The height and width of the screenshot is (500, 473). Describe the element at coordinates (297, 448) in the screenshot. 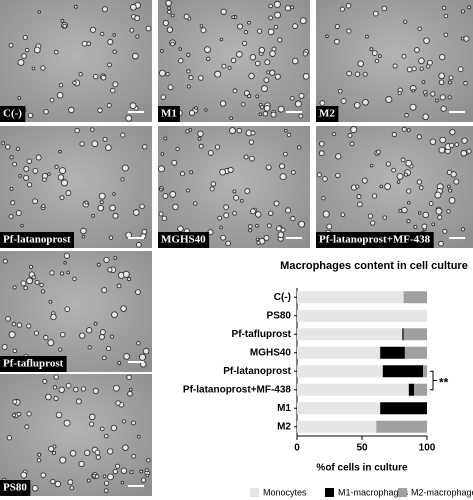

I see `x-tick-label: 0` at that location.